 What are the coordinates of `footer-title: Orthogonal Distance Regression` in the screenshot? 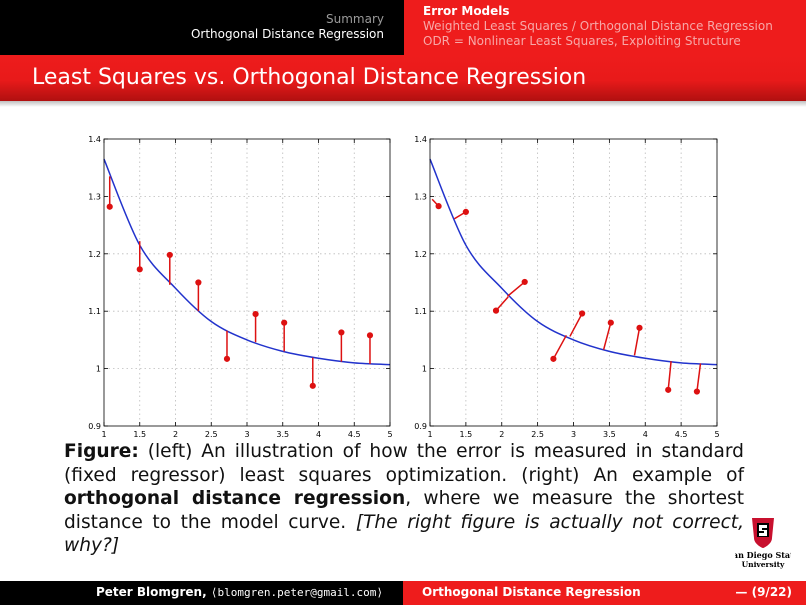 It's located at (531, 592).